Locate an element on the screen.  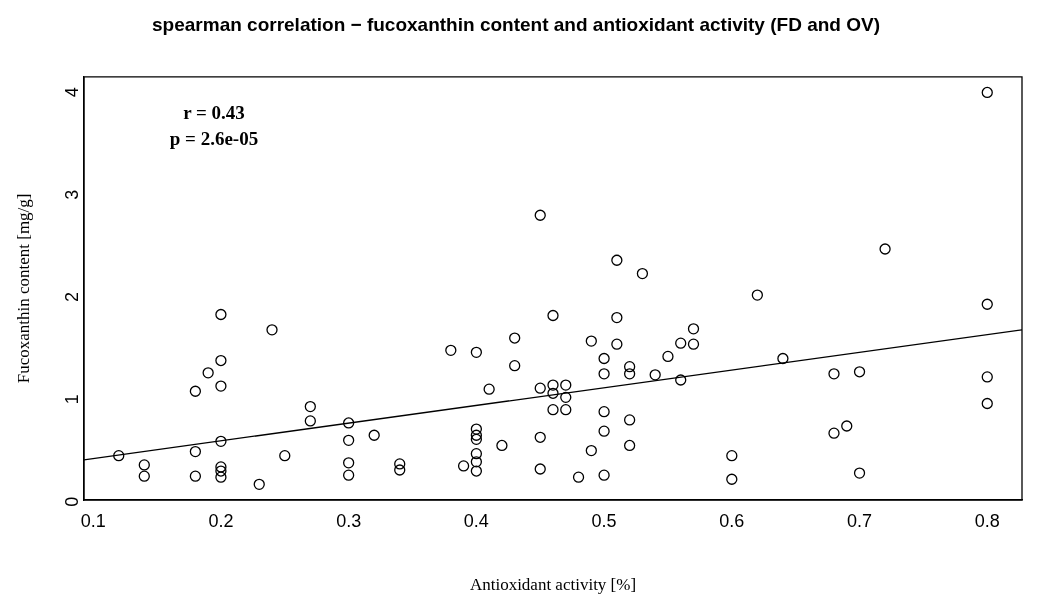
x-tick-label: 0.8 is located at coordinates (987, 520).